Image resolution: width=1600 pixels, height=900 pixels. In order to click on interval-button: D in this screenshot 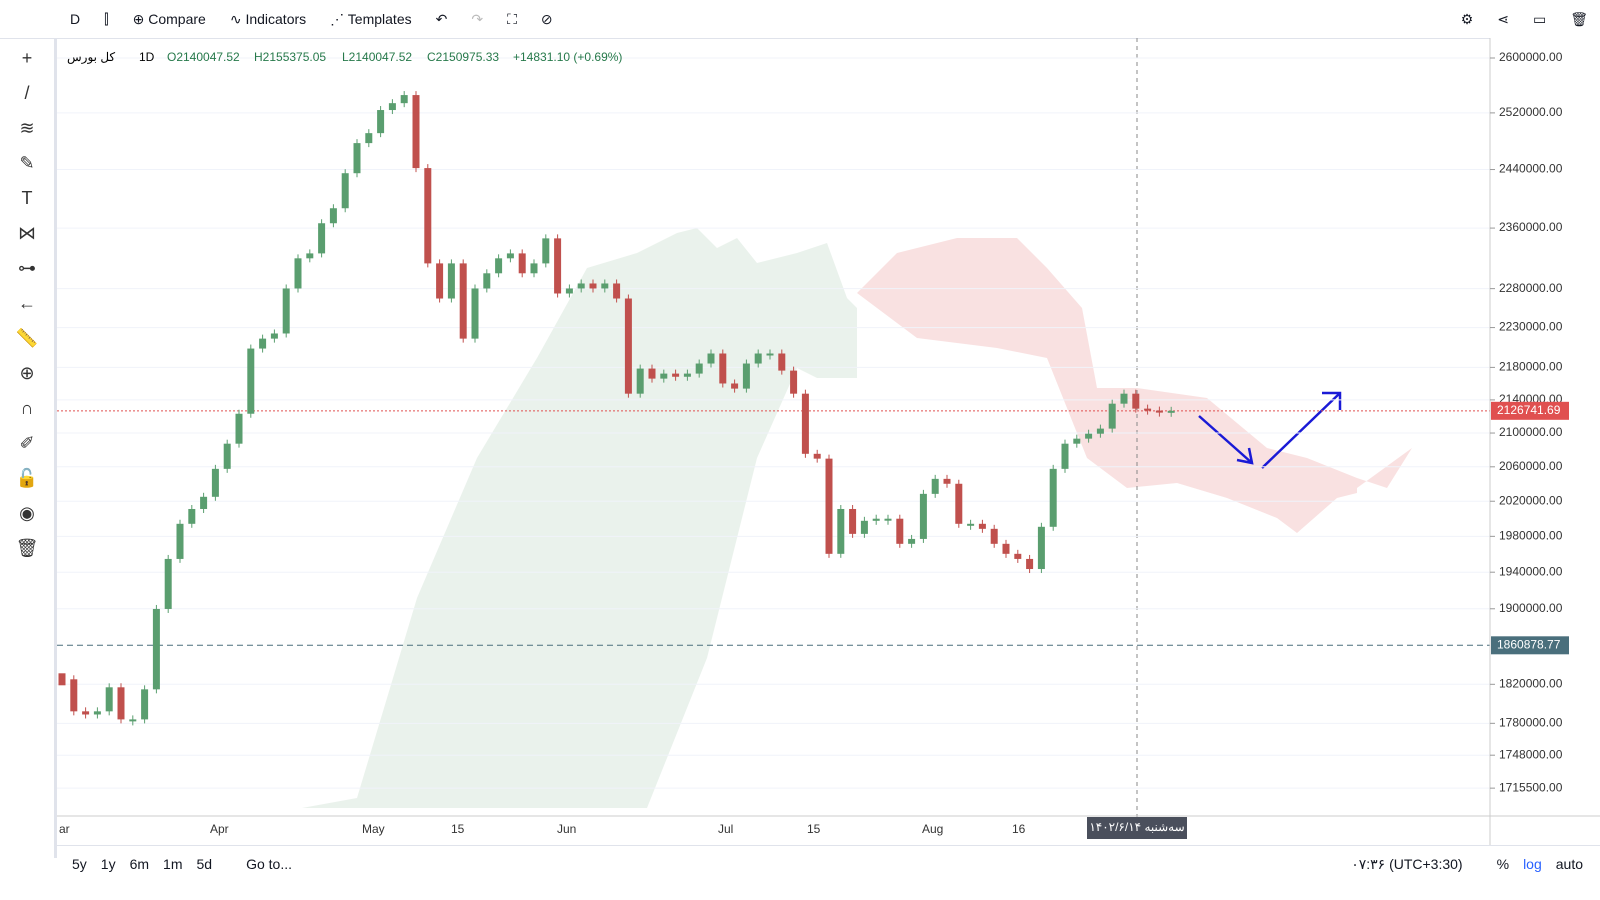, I will do `click(75, 19)`.